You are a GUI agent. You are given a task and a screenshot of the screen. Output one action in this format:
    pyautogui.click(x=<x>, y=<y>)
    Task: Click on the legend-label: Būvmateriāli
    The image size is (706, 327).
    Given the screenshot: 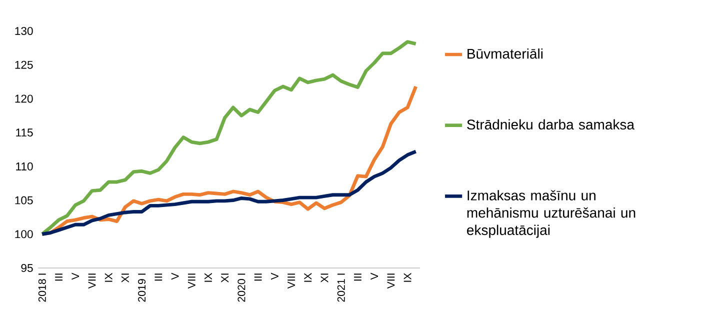 What is the action you would take?
    pyautogui.click(x=505, y=53)
    